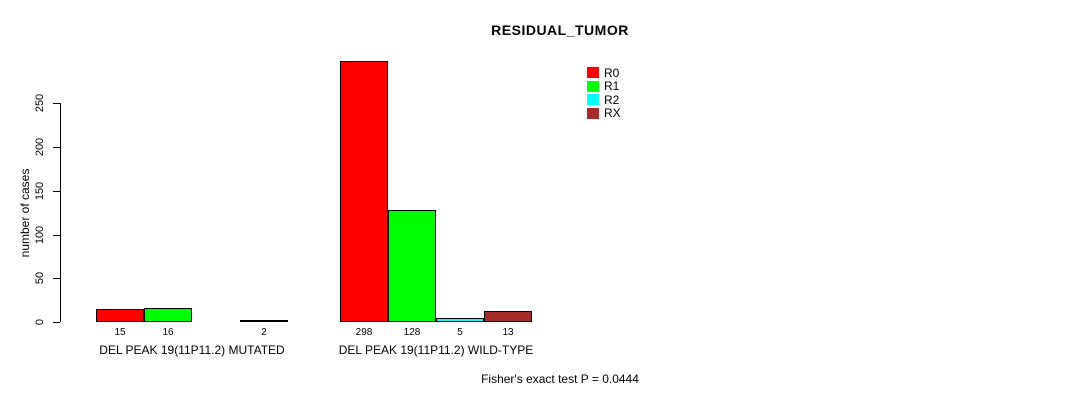  I want to click on legend-row: R1, so click(604, 86).